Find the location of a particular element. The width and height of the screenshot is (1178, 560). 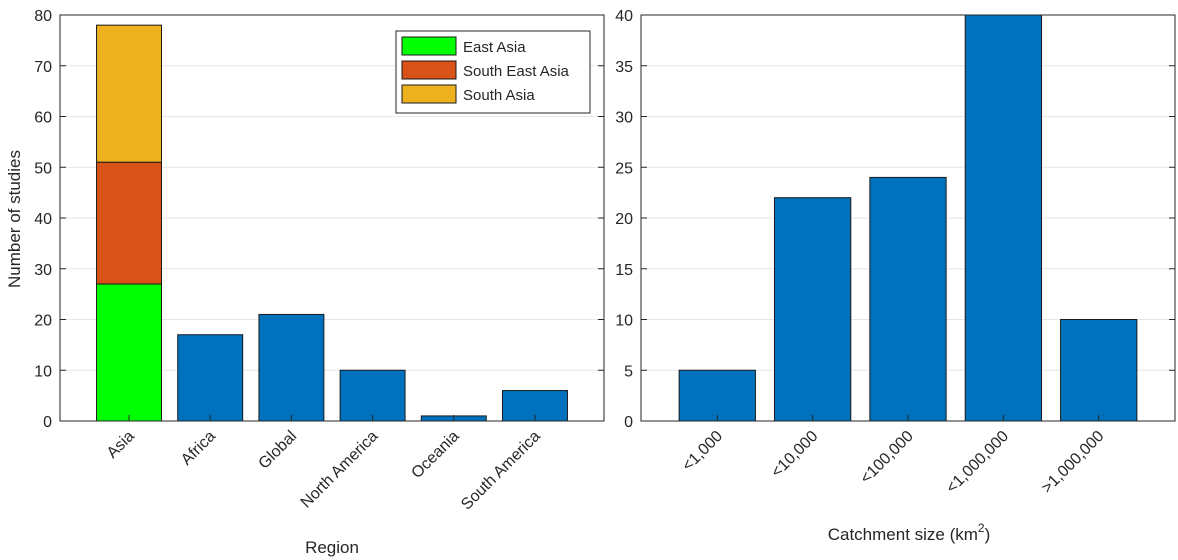

y-tick-label: 80 is located at coordinates (43, 16).